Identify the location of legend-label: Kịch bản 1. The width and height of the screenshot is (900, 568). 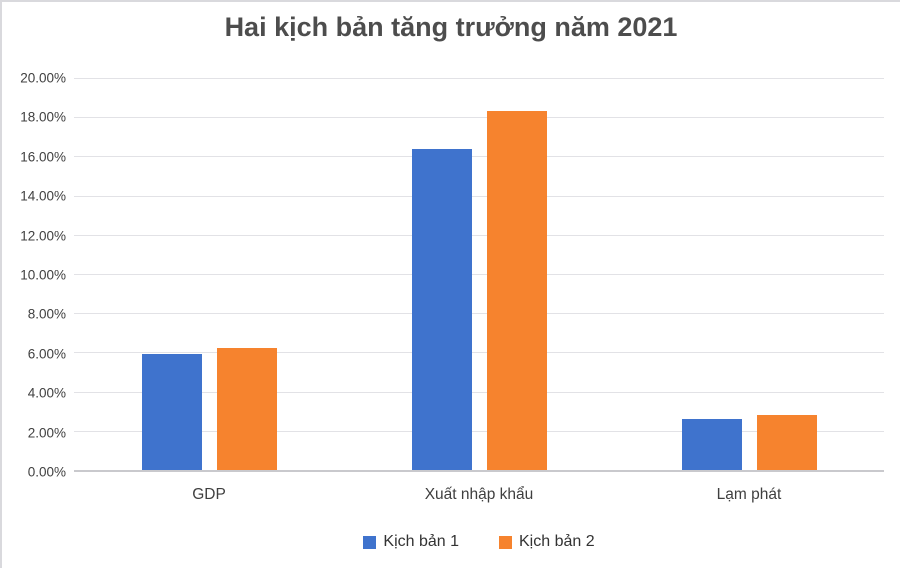
(421, 541).